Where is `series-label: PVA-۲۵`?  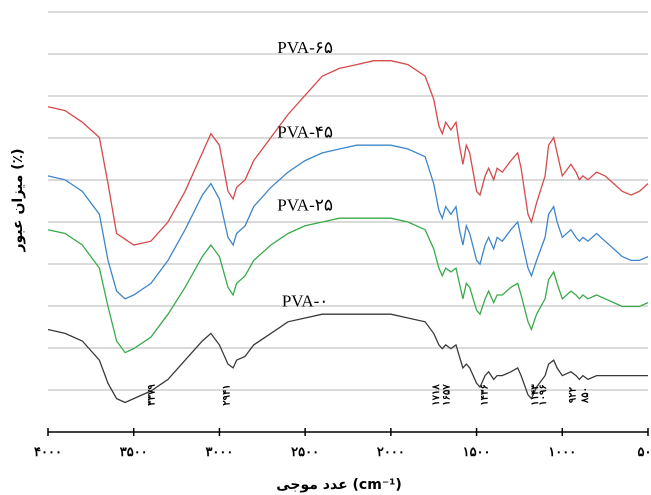 series-label: PVA-۲۵ is located at coordinates (305, 204).